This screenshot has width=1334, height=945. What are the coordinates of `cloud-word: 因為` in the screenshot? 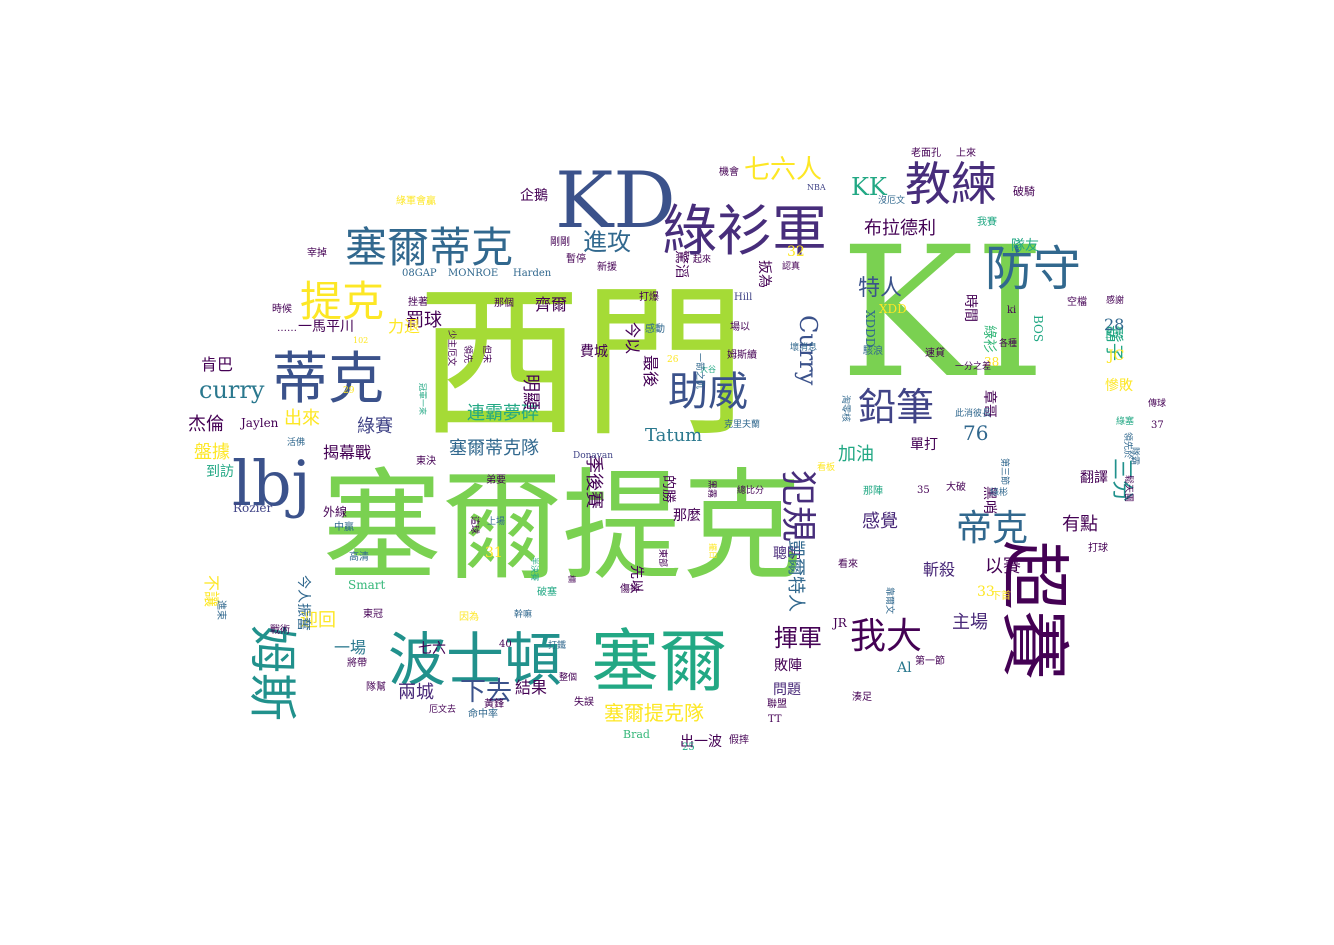 It's located at (469, 616).